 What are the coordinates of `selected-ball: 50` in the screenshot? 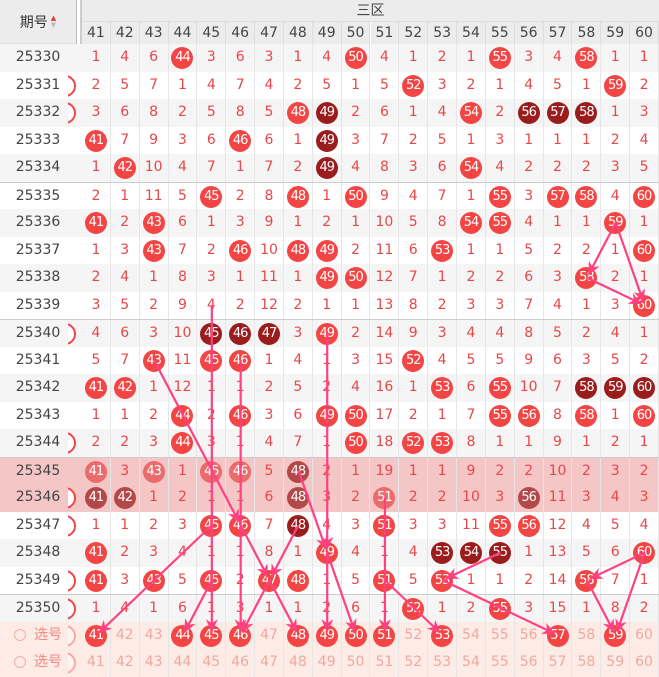 It's located at (355, 635).